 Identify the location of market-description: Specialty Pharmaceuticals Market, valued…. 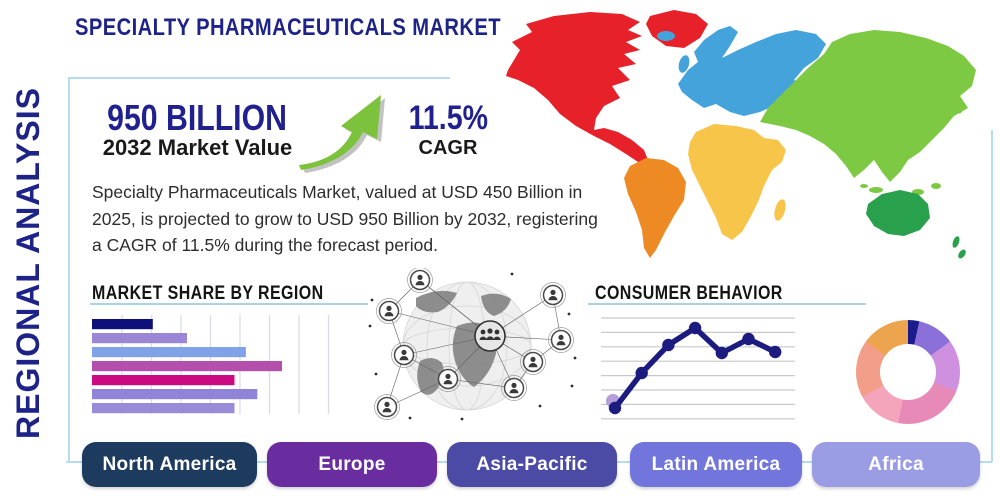
(345, 219).